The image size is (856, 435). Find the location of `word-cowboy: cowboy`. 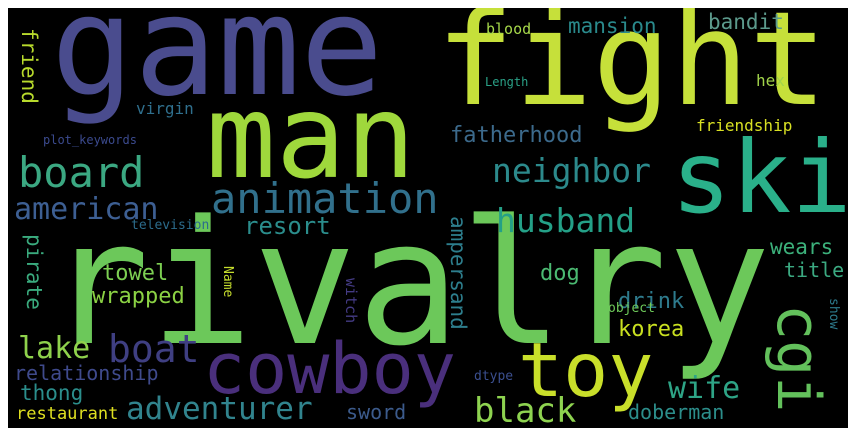

word-cowboy: cowboy is located at coordinates (329, 369).